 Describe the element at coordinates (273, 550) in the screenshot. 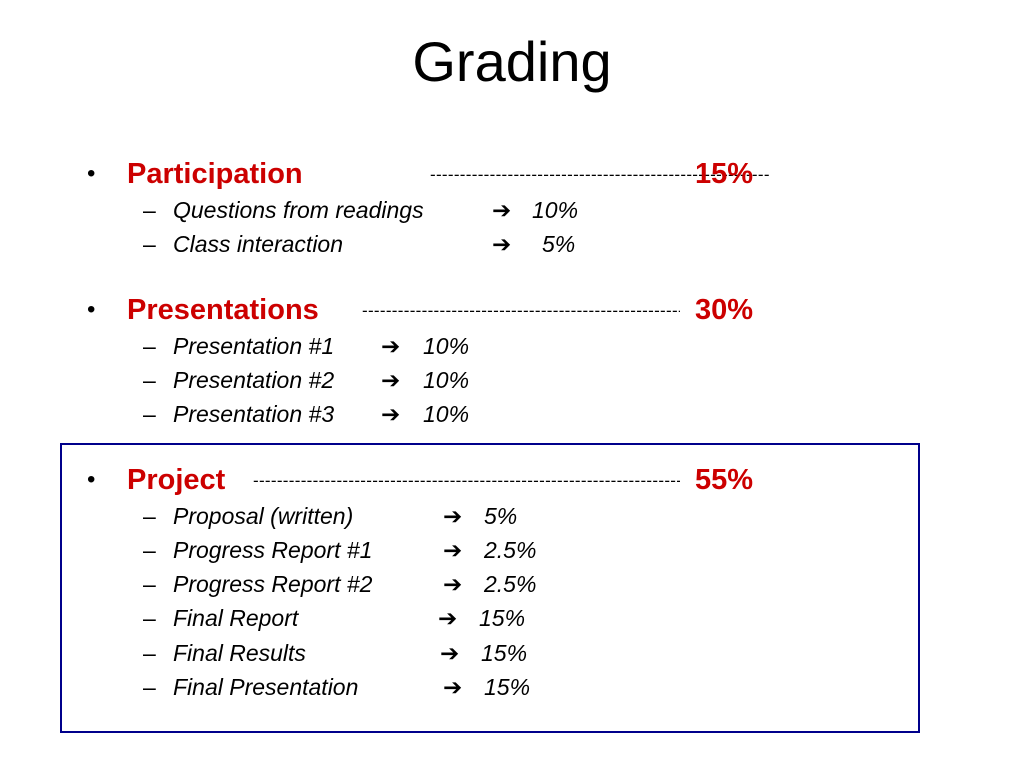

I see `item-label: Progress Report #1` at that location.